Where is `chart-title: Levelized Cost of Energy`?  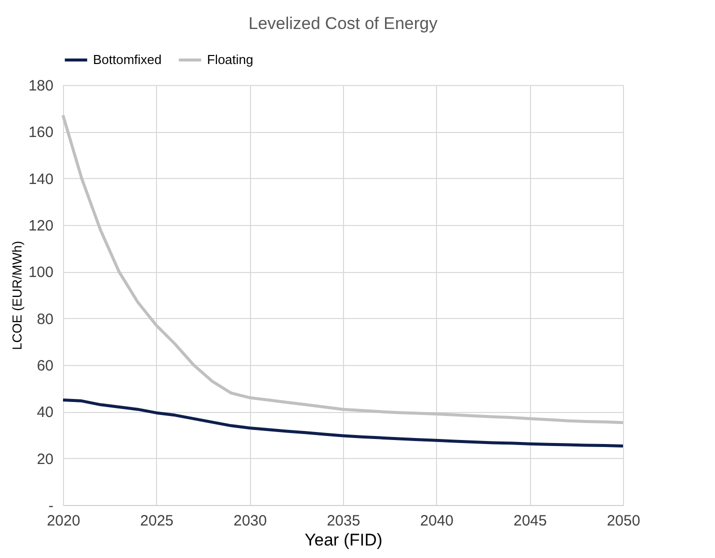 chart-title: Levelized Cost of Energy is located at coordinates (343, 23).